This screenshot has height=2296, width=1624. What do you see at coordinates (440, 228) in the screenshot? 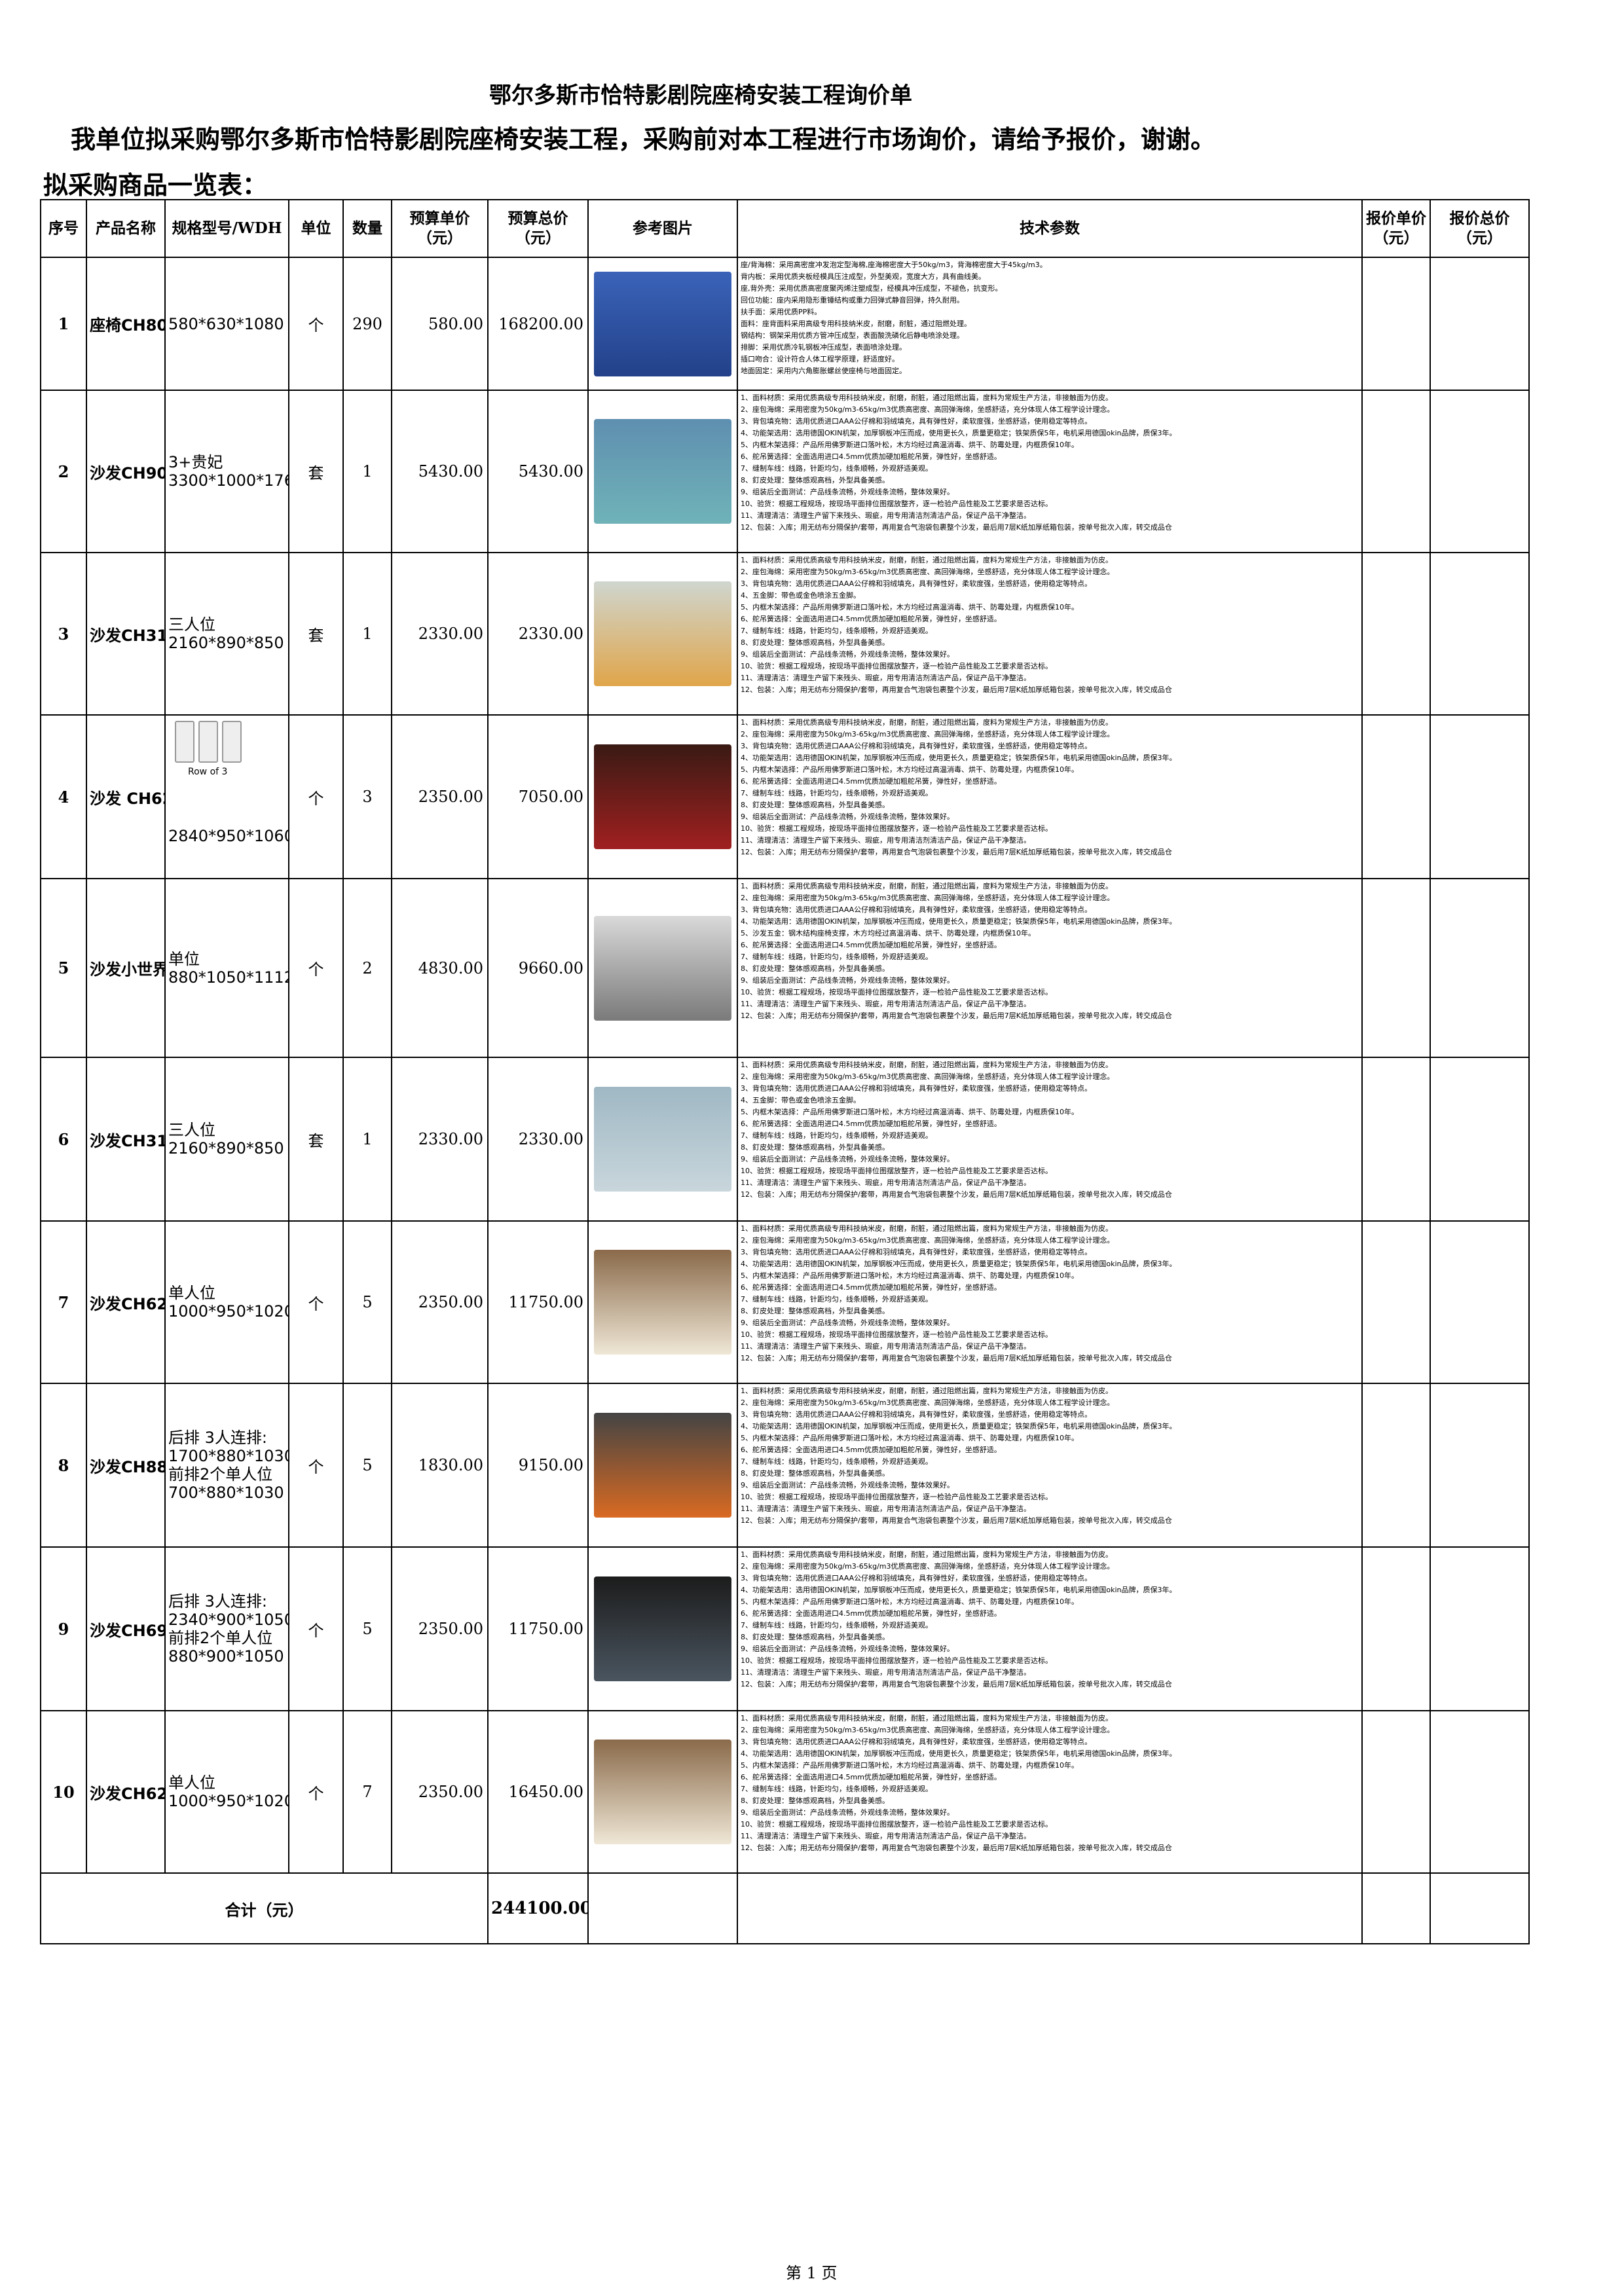
I see `column-header: 预算单价（元）` at bounding box center [440, 228].